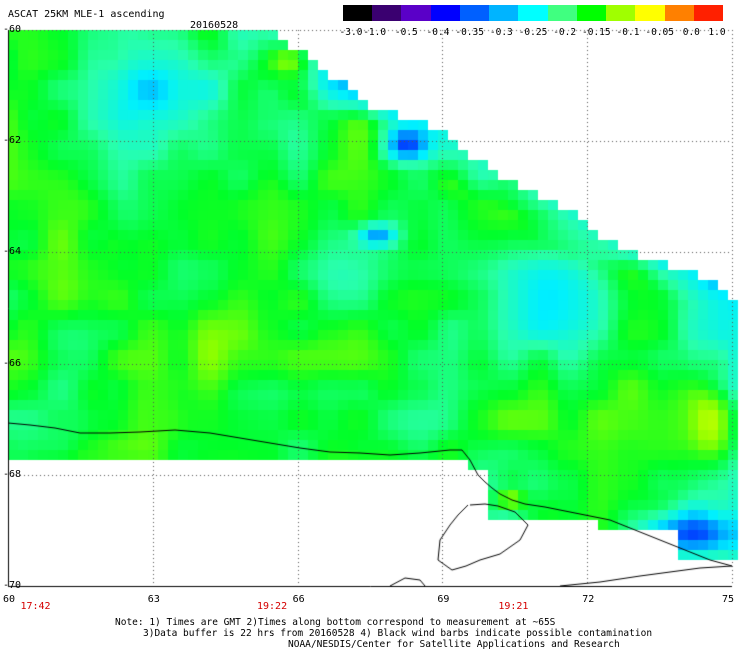 The width and height of the screenshot is (740, 650). Describe the element at coordinates (443, 599) in the screenshot. I see `longitude-label: 69` at that location.